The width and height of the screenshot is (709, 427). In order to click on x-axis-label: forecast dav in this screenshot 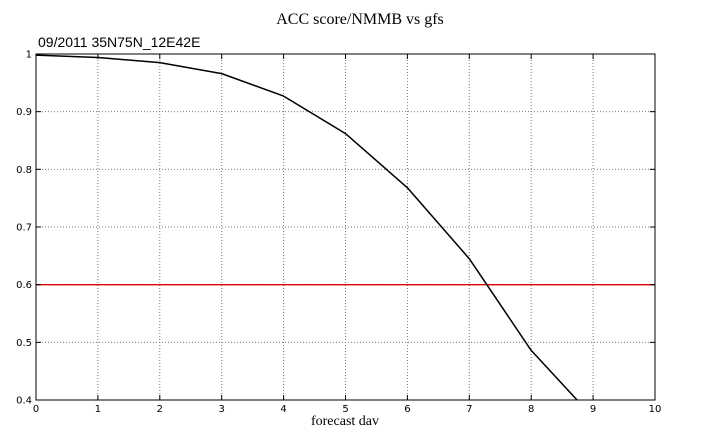, I will do `click(345, 420)`.